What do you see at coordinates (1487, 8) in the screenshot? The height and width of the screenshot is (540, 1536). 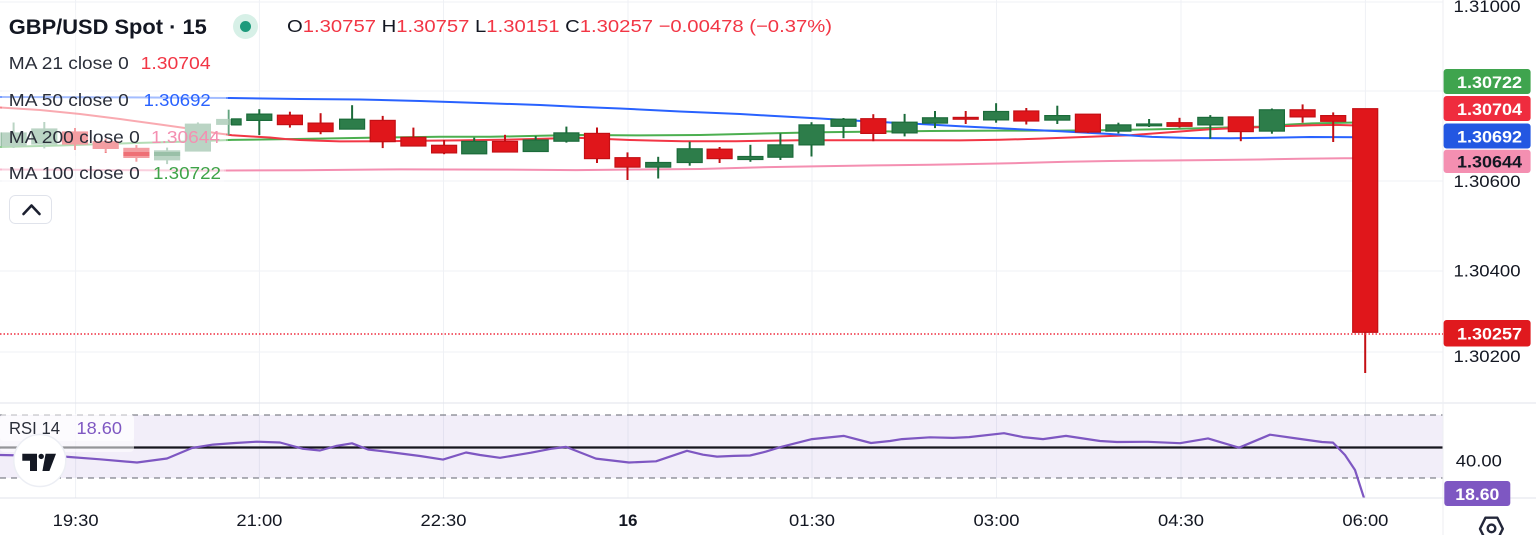 I see `svg-text: 1.31000` at bounding box center [1487, 8].